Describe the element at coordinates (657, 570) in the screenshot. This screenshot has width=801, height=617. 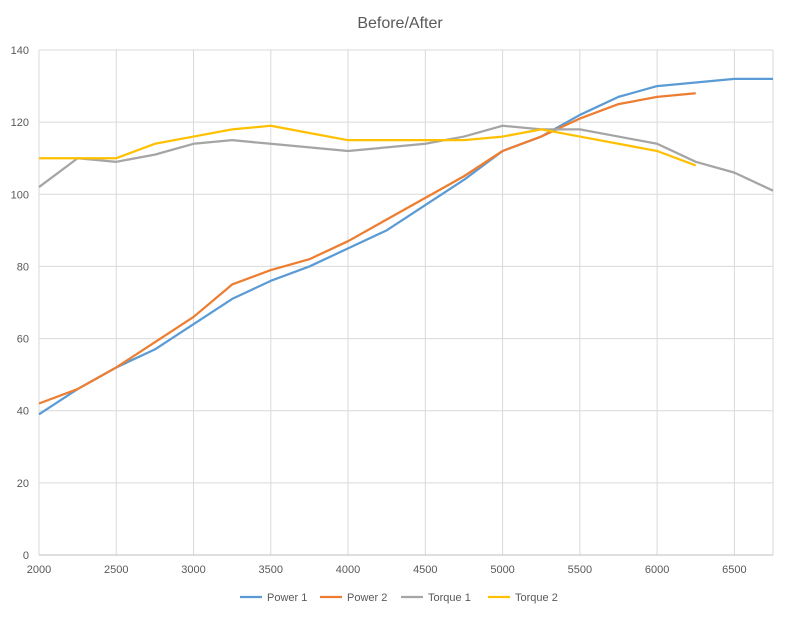
I see `x-tick-label: 6000` at that location.